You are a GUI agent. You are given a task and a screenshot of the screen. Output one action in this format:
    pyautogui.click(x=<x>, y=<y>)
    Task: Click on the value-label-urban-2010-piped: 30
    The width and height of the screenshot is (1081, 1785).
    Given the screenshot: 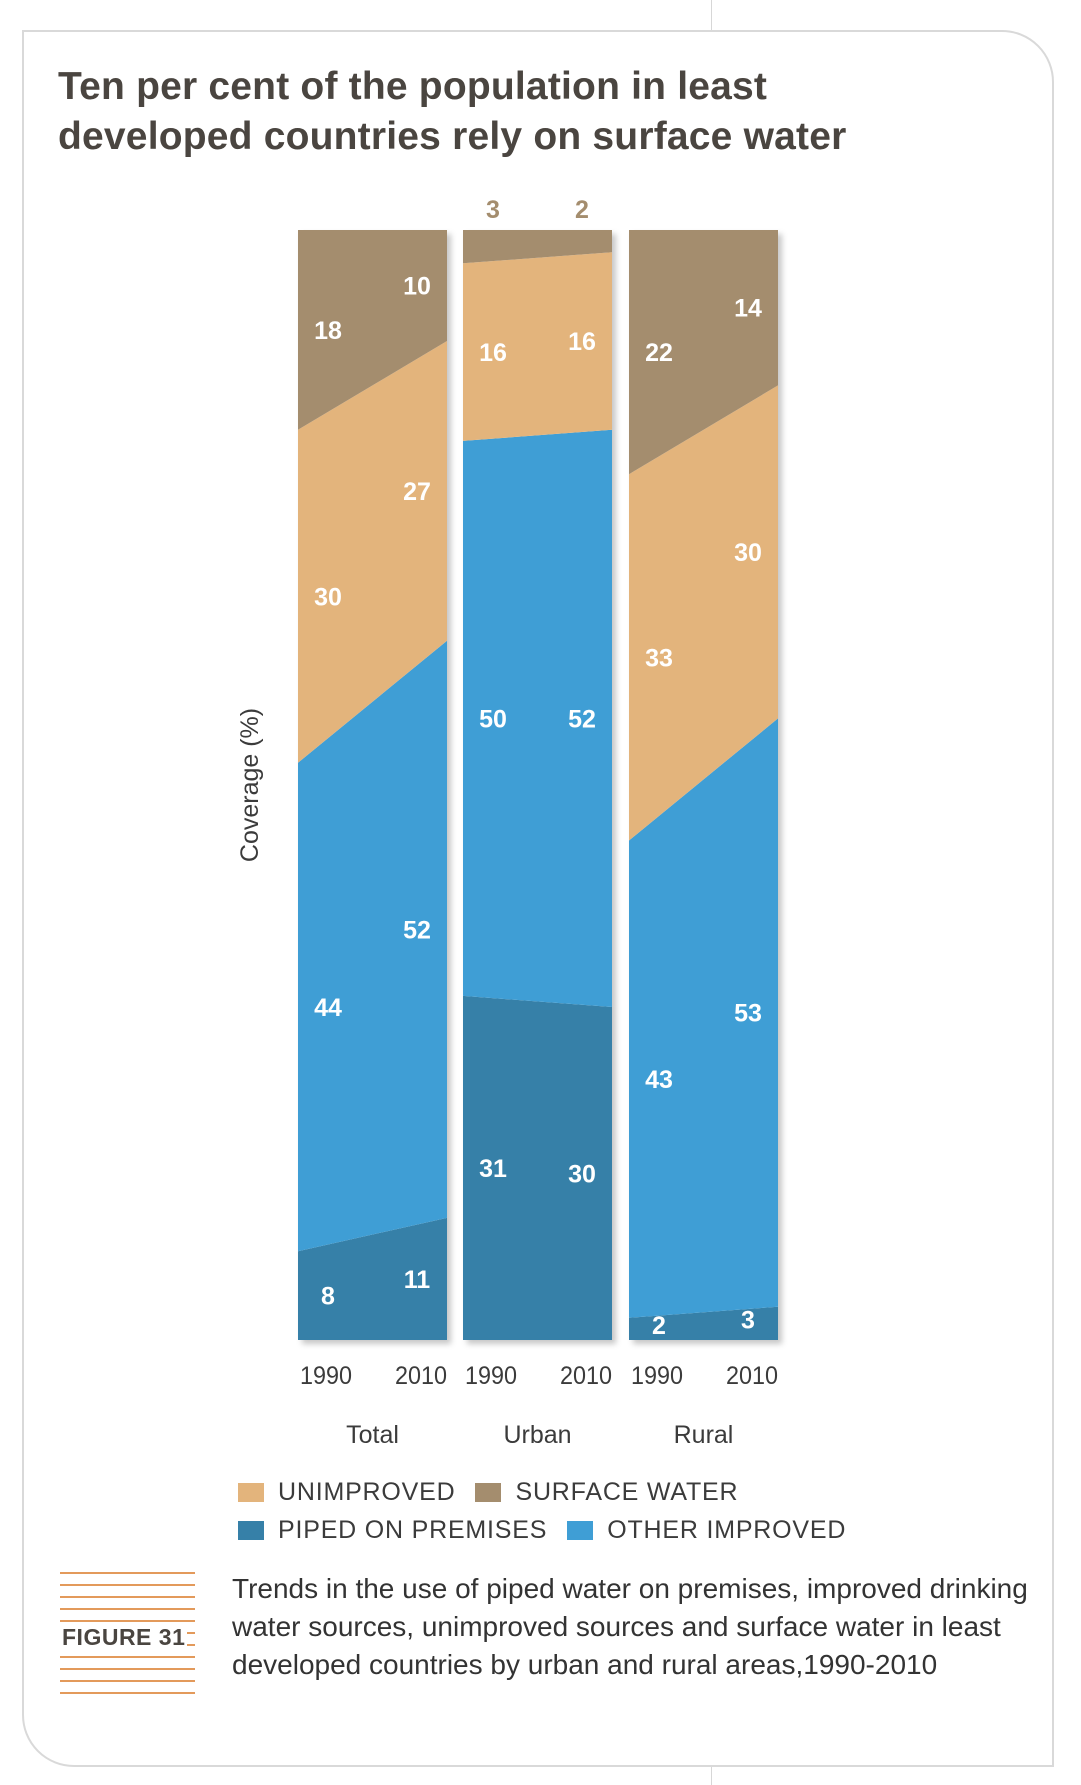 What is the action you would take?
    pyautogui.click(x=582, y=1175)
    